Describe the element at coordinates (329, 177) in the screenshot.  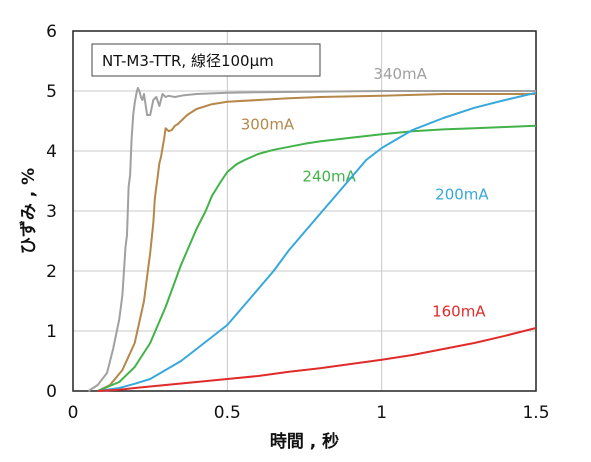
I see `series-label-240mA: 240mA` at that location.